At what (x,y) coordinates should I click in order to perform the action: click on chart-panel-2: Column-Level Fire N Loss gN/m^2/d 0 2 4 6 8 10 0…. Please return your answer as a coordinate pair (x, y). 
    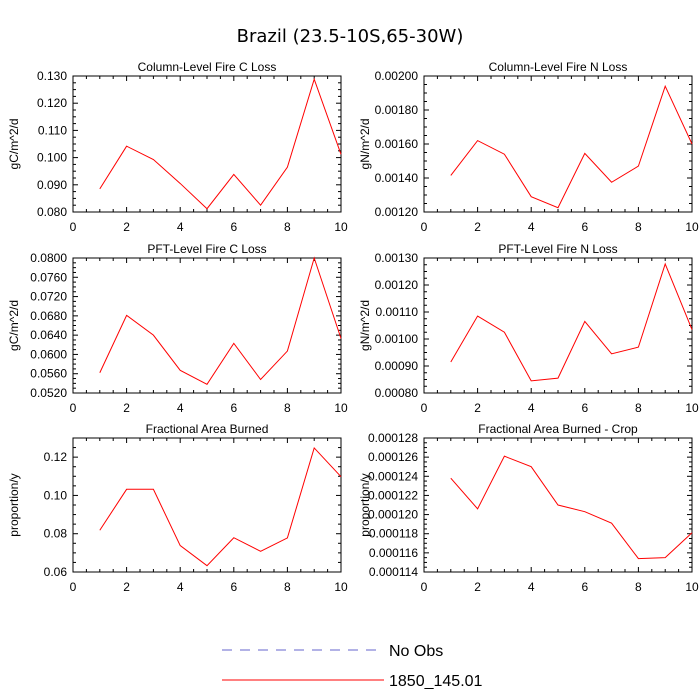
    Looking at the image, I should click on (528, 147).